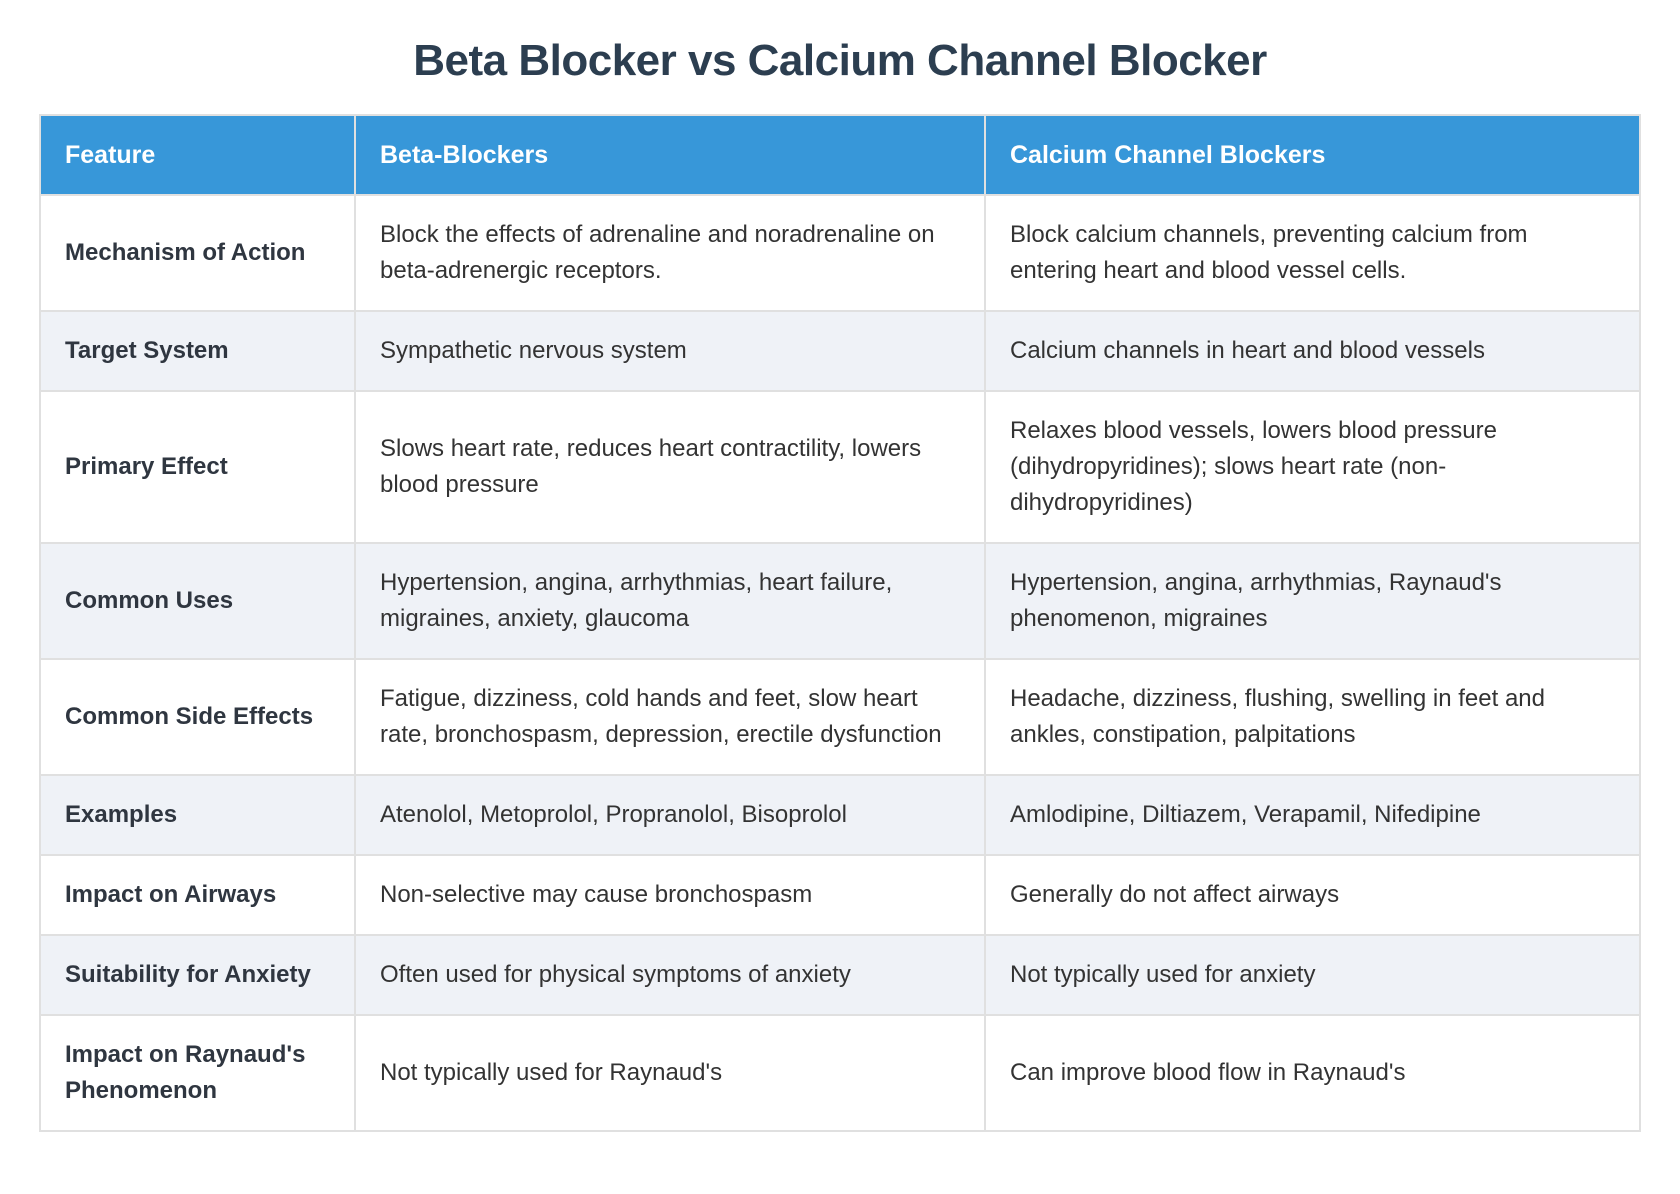  I want to click on column-header-beta-blockers: Beta-Blockers, so click(670, 155).